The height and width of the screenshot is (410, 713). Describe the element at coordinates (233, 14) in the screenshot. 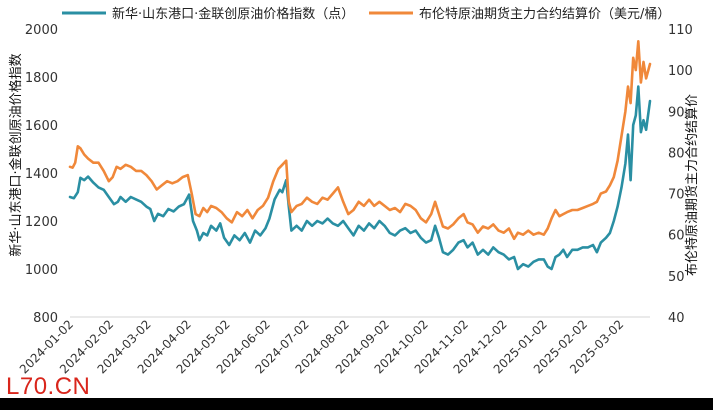

I see `legend-label-index: 新华·山东港口·金联创原油价格指数（点）` at that location.